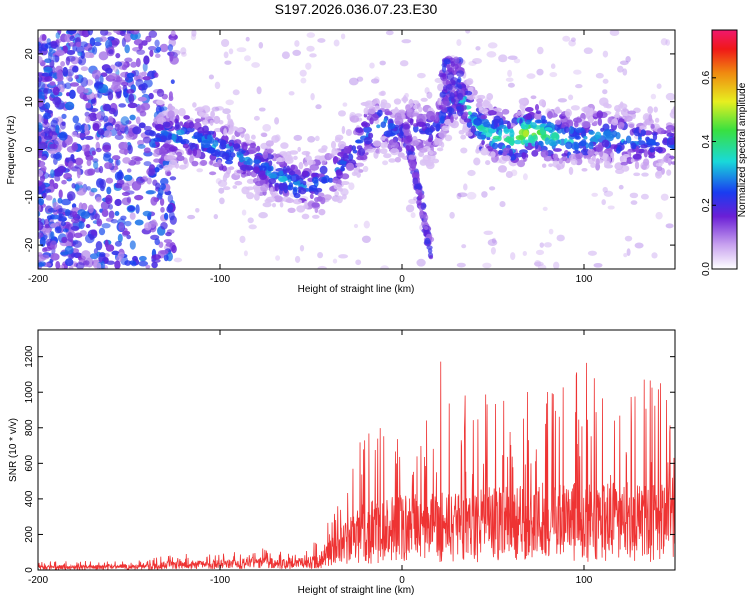  I want to click on figure-title: S197.2026.036.07.23.E30, so click(356, 9).